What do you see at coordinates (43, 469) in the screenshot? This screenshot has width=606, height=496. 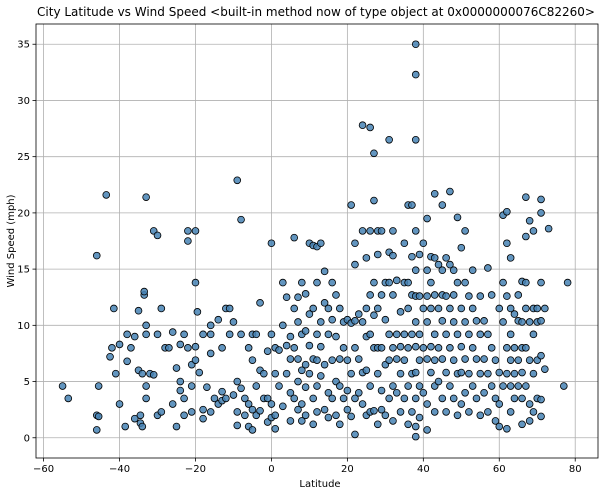 I see `x-tick-label: −60` at bounding box center [43, 469].